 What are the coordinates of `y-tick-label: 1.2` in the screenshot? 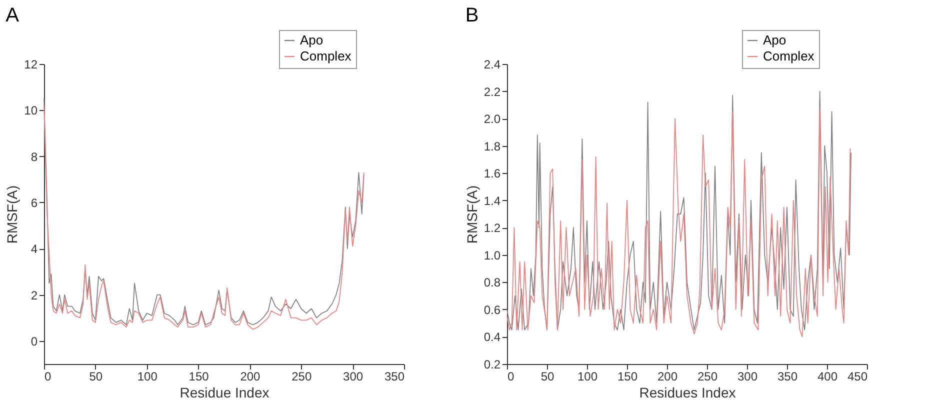 It's located at (492, 228).